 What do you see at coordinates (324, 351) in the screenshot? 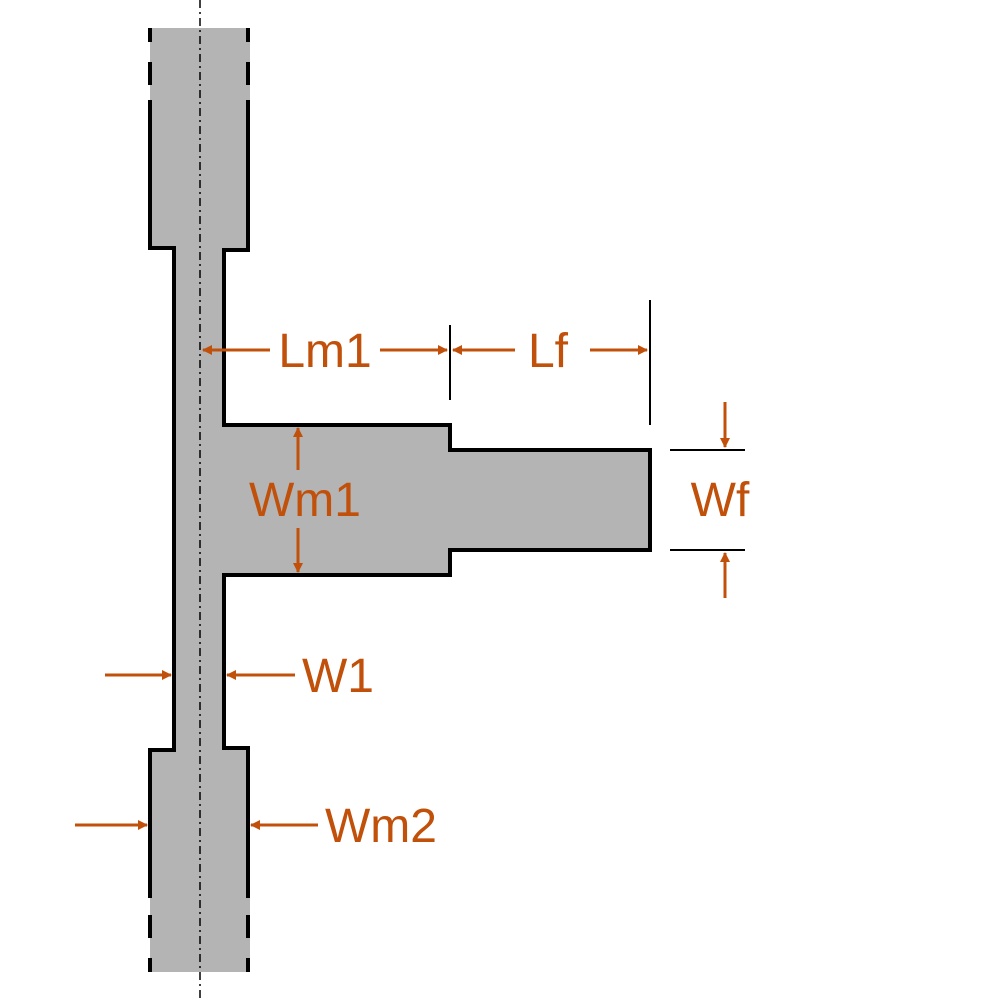
I see `lm1-label: Lm1` at bounding box center [324, 351].